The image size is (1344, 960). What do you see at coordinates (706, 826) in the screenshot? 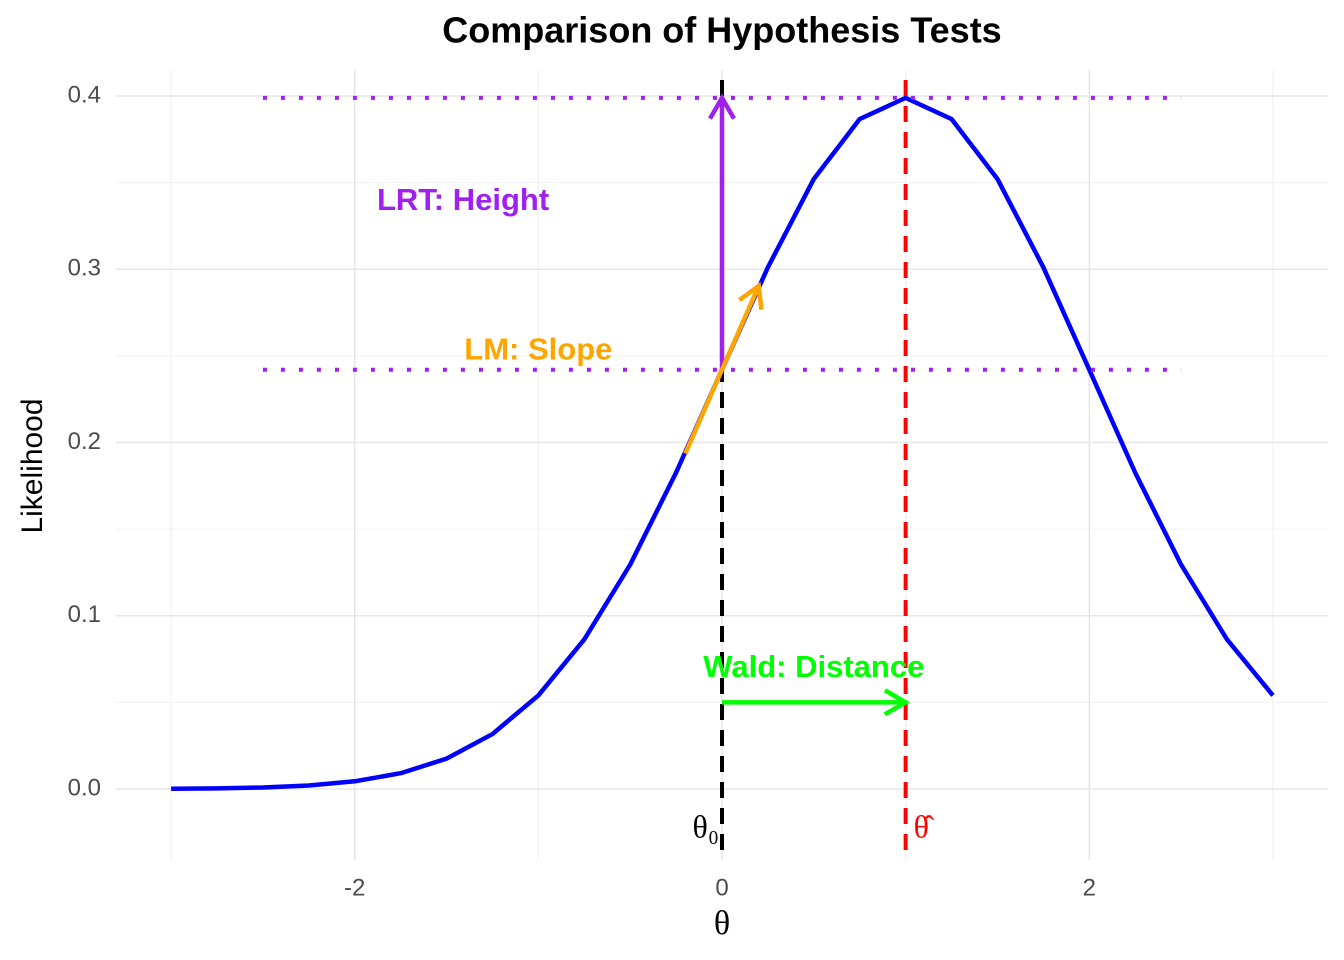
I see `vline-label: θ₀` at bounding box center [706, 826].